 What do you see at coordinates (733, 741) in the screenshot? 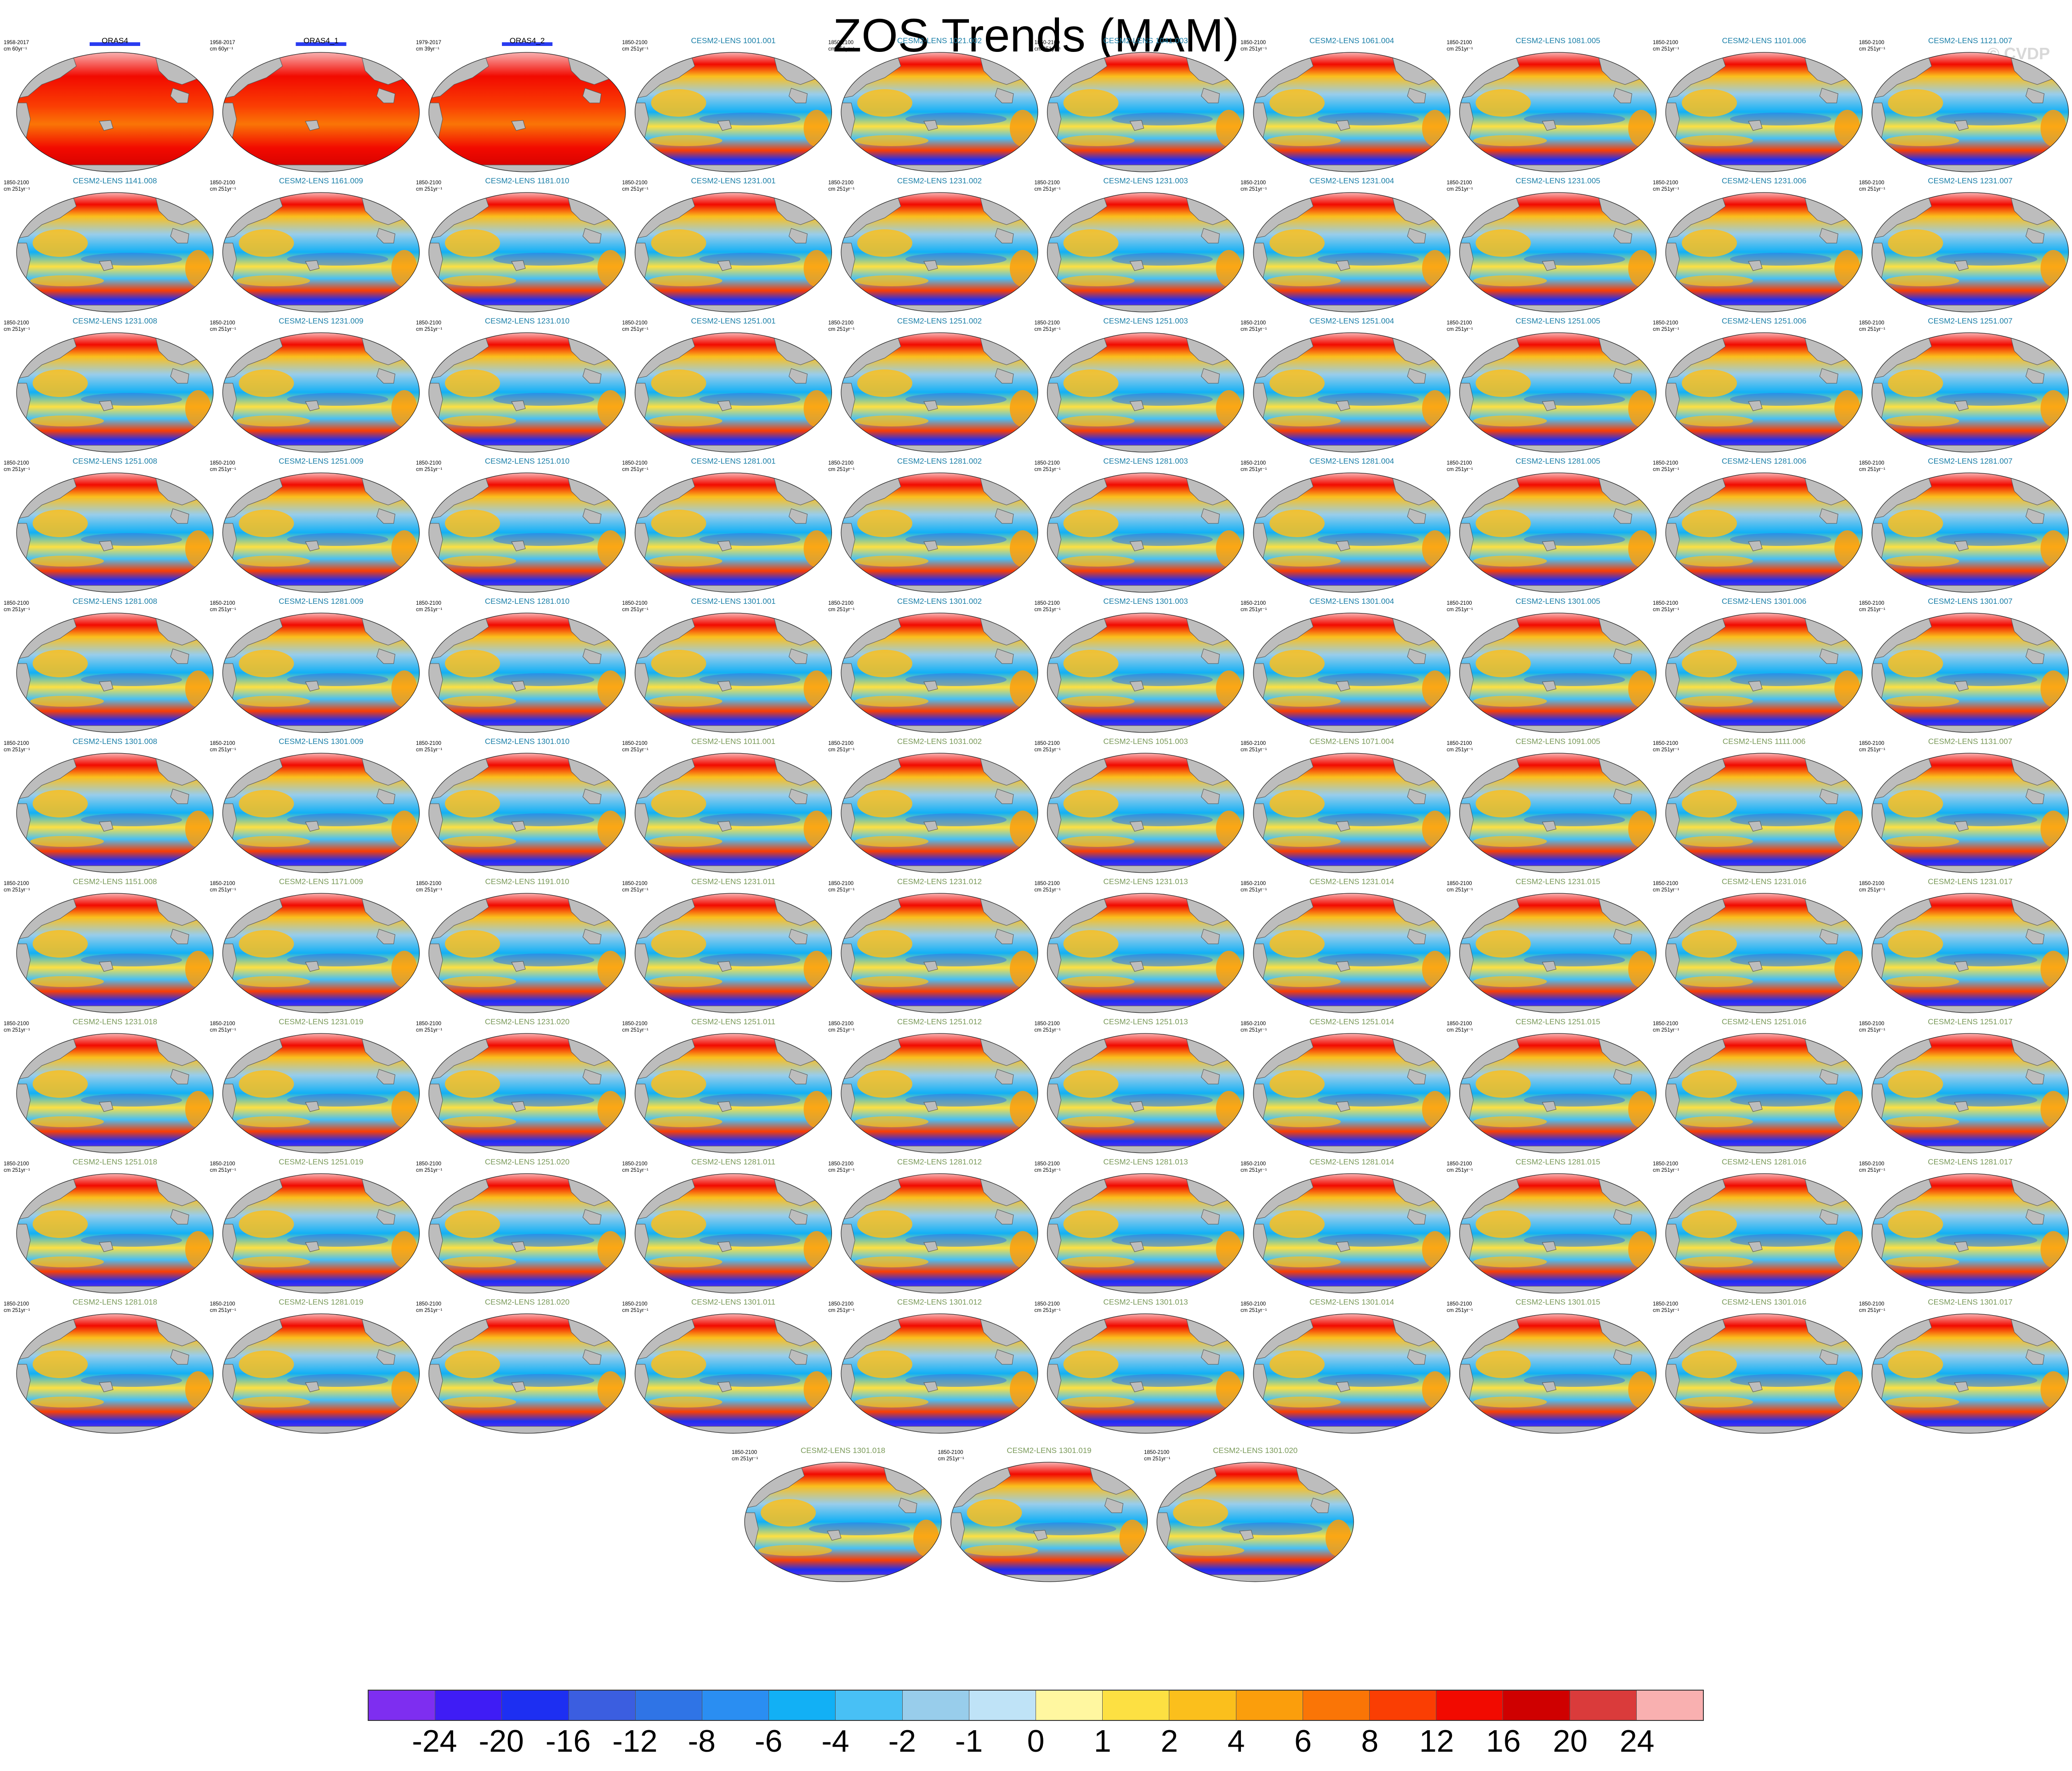
I see `panel-title: CESM2-LENS 1011.001` at bounding box center [733, 741].